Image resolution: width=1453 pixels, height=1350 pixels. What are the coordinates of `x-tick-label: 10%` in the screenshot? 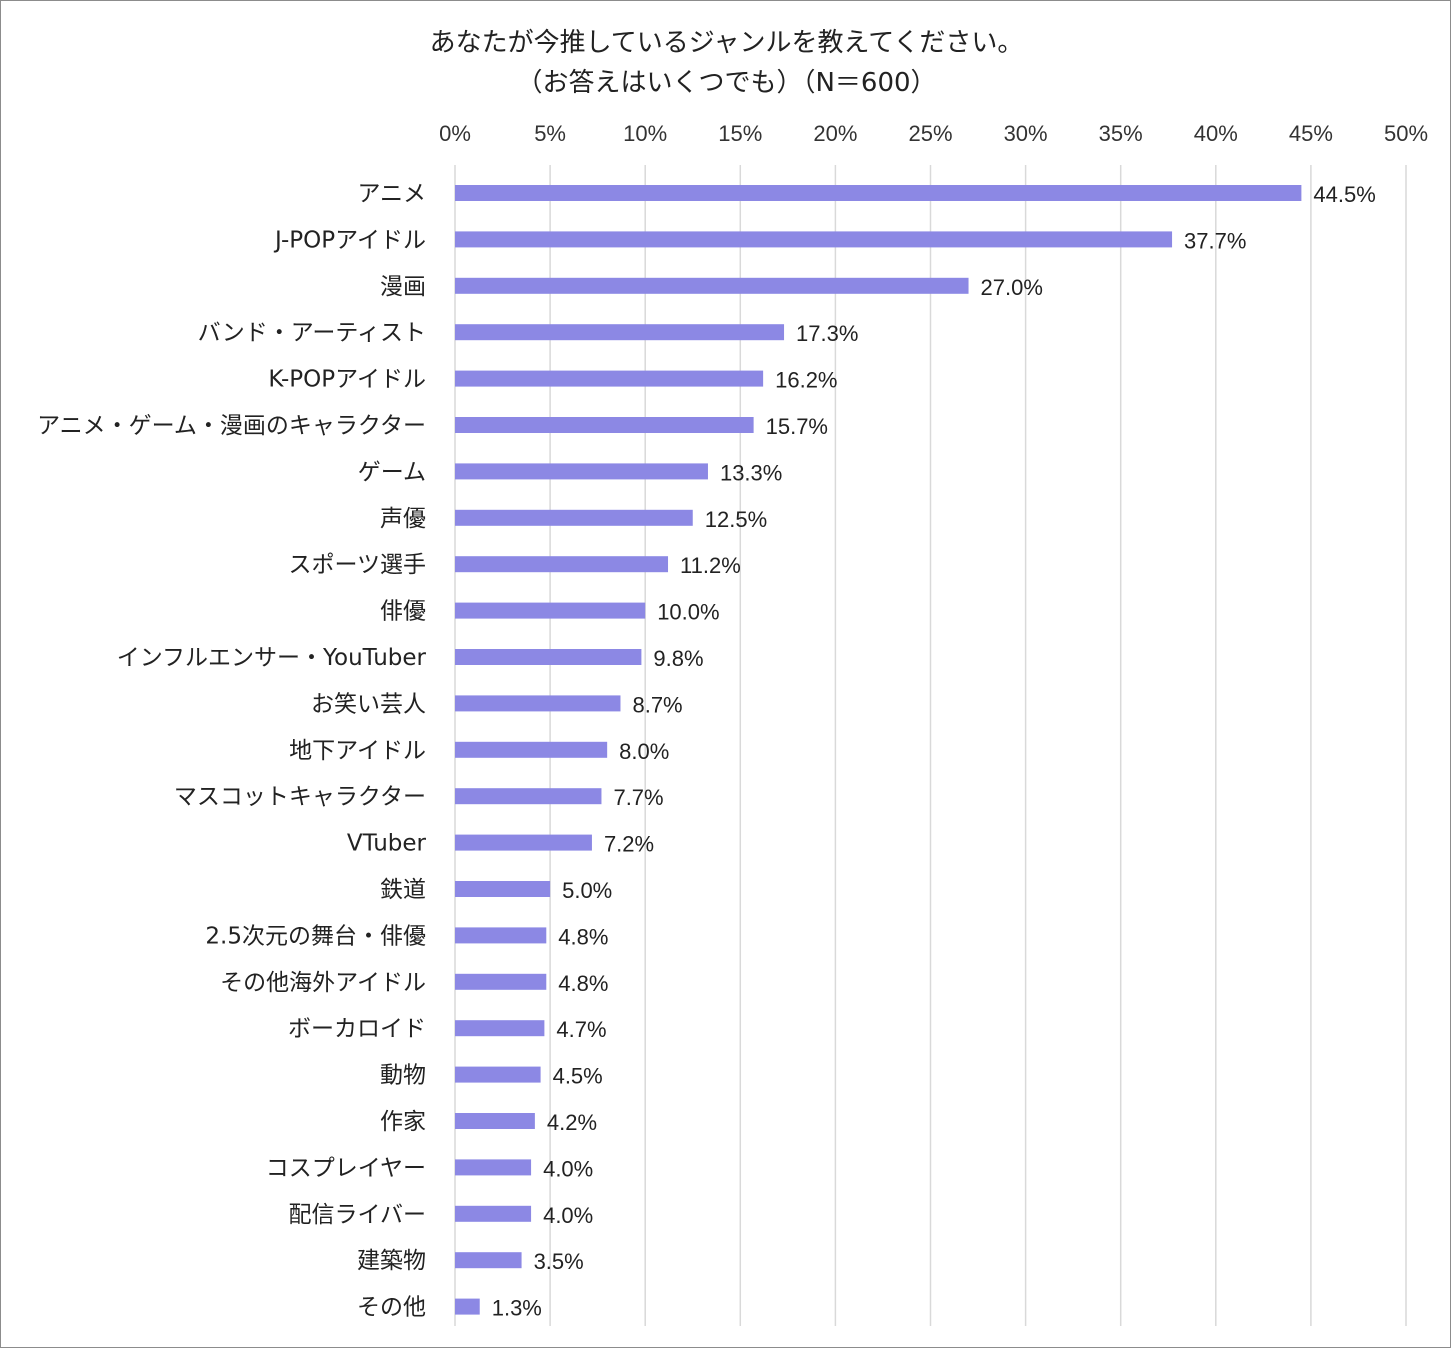 It's located at (645, 133).